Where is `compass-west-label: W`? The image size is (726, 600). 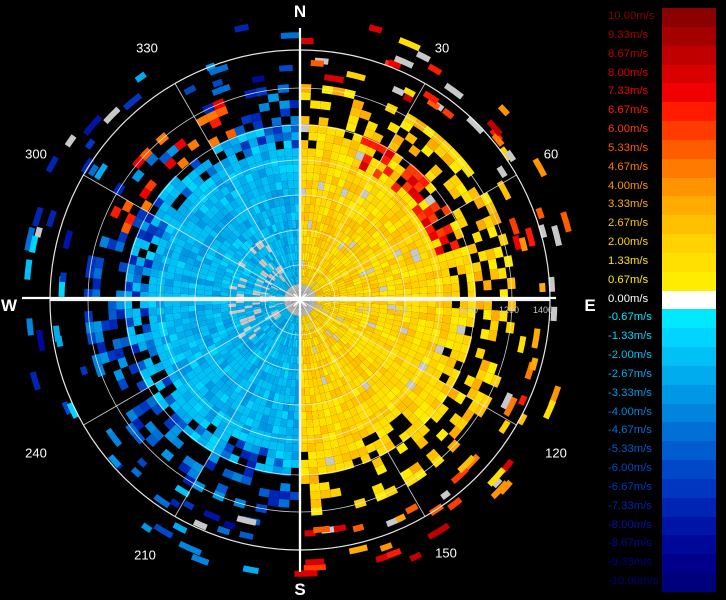
compass-west-label: W is located at coordinates (9, 305).